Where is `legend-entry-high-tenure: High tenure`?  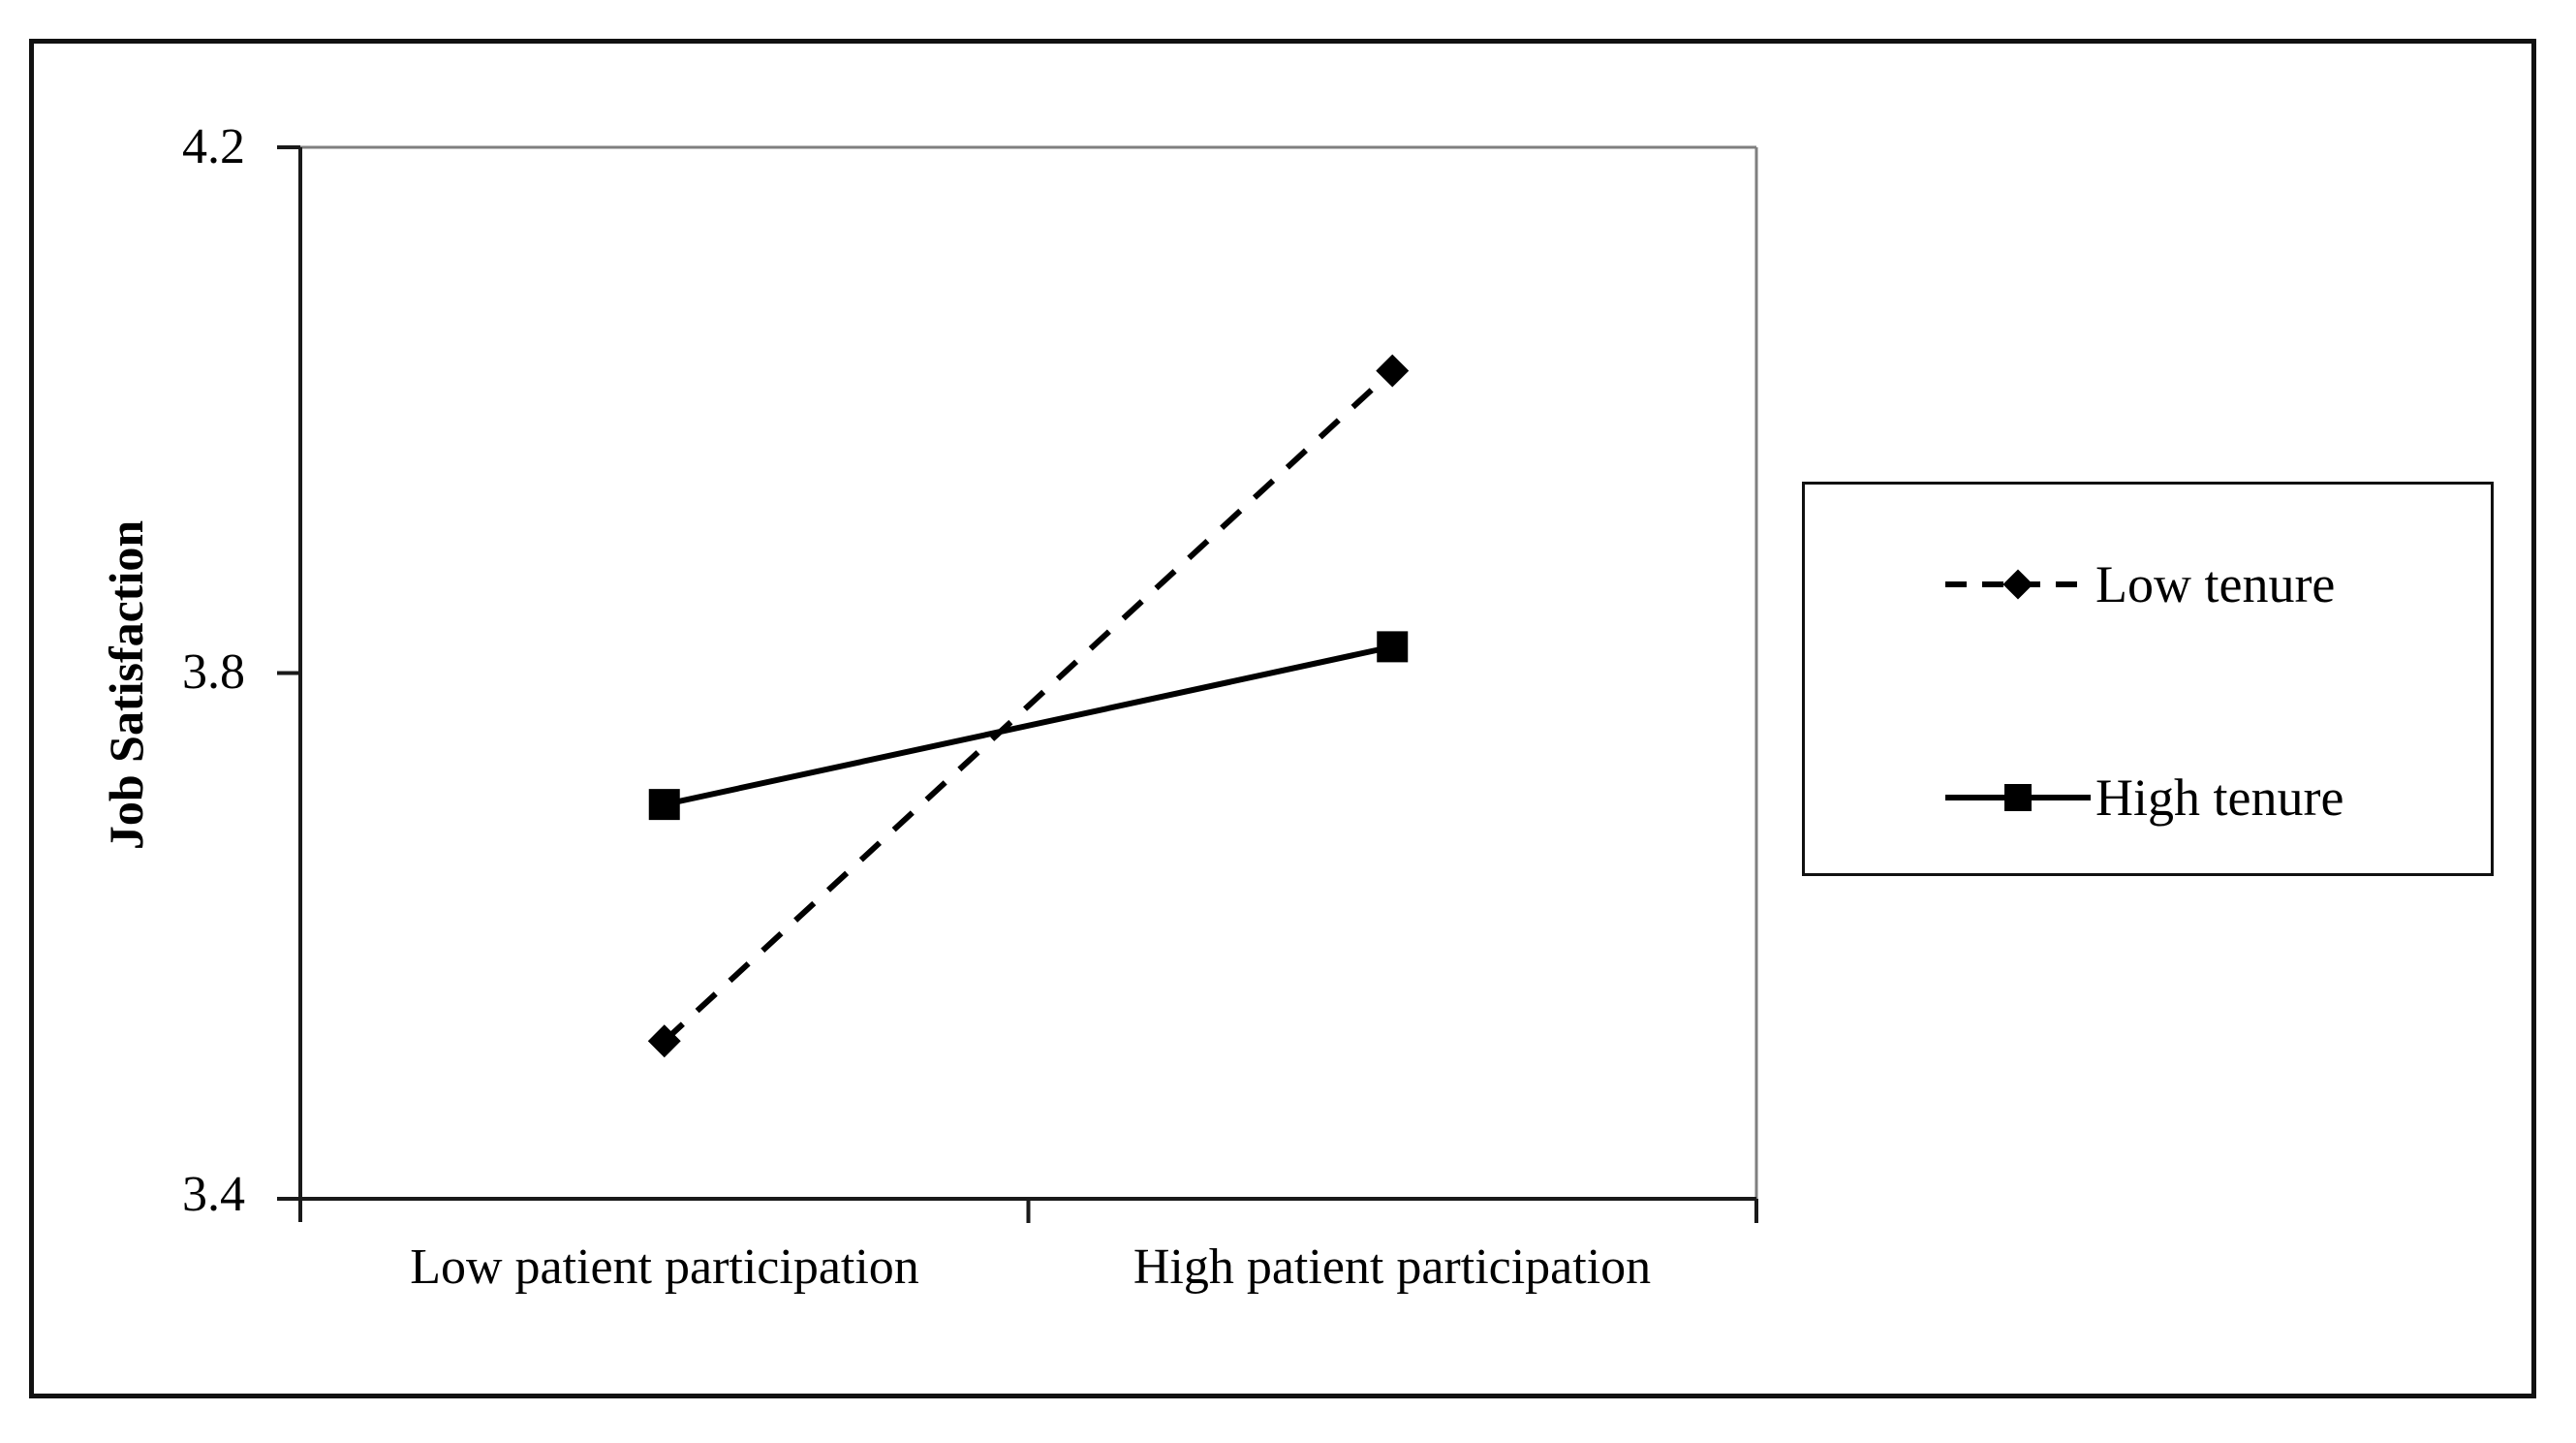 legend-entry-high-tenure: High tenure is located at coordinates (2148, 797).